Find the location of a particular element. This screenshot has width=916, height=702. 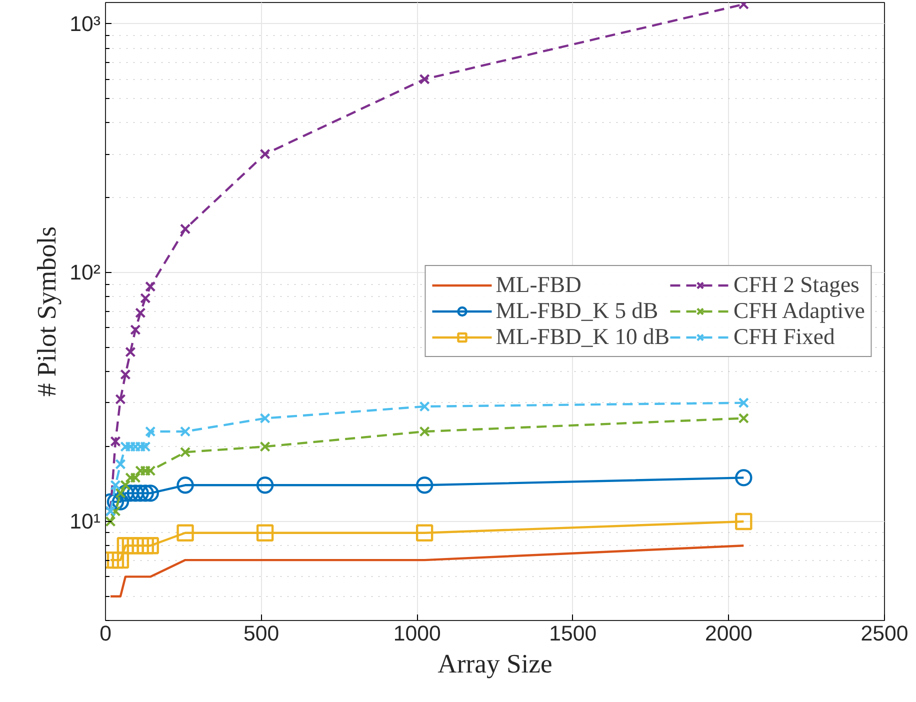

y-axis-title: # Pilot Symbols is located at coordinates (47, 311).